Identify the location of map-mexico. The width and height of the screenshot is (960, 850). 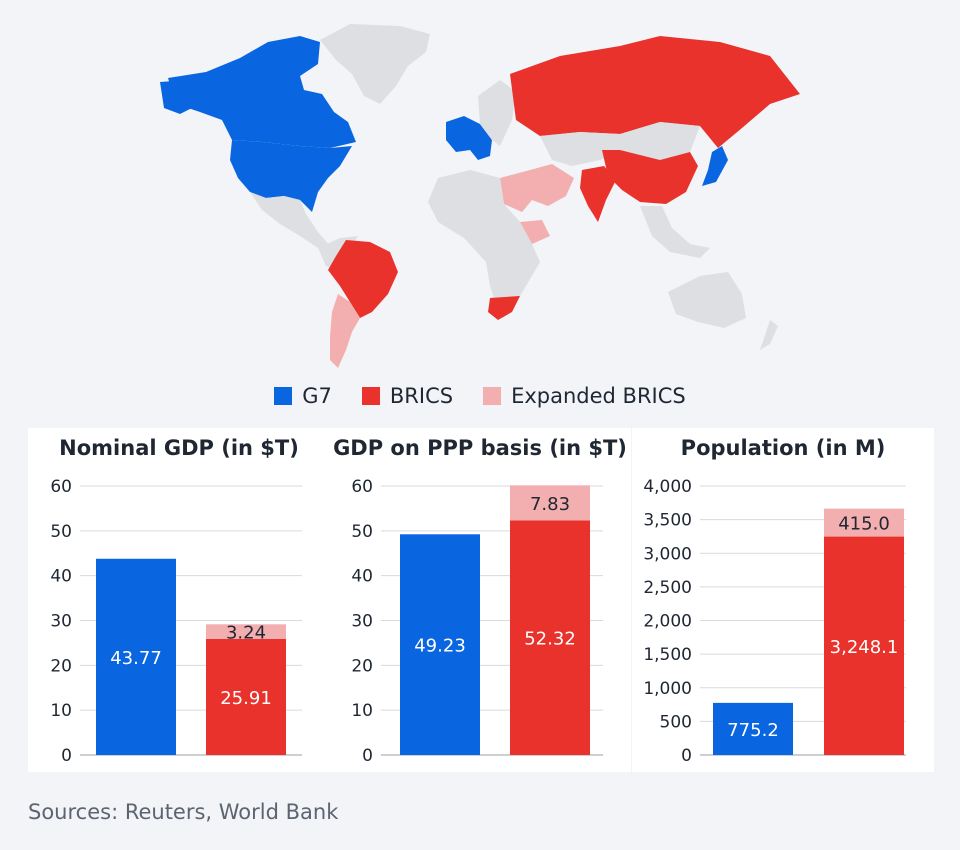
(290, 220).